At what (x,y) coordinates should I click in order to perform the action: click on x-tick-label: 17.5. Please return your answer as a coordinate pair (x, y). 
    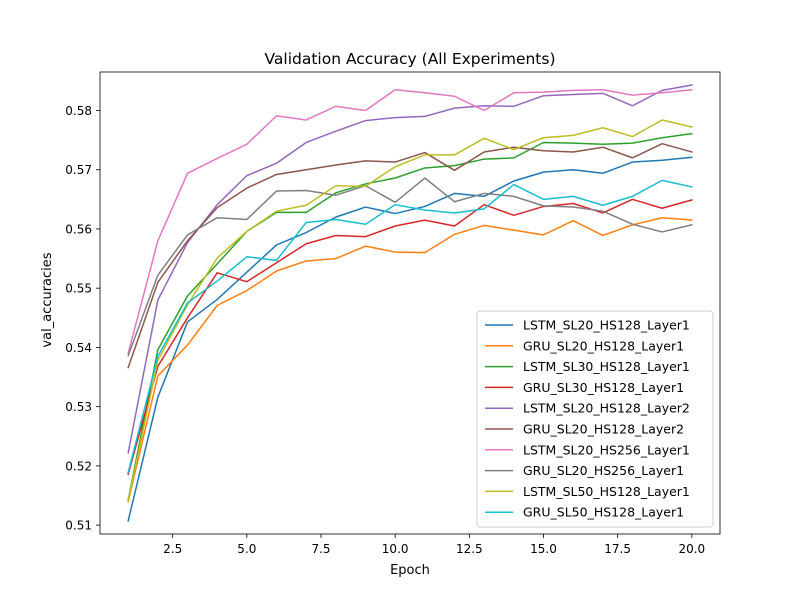
    Looking at the image, I should click on (617, 549).